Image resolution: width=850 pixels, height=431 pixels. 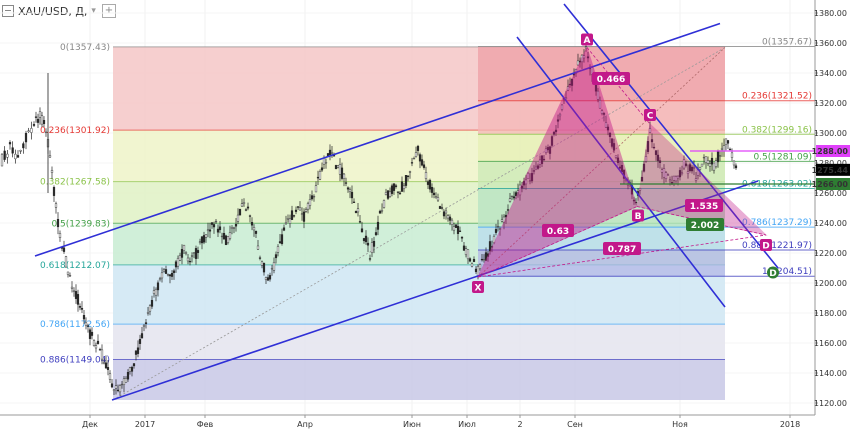 What do you see at coordinates (650, 117) in the screenshot?
I see `point-label-c: C` at bounding box center [650, 117].